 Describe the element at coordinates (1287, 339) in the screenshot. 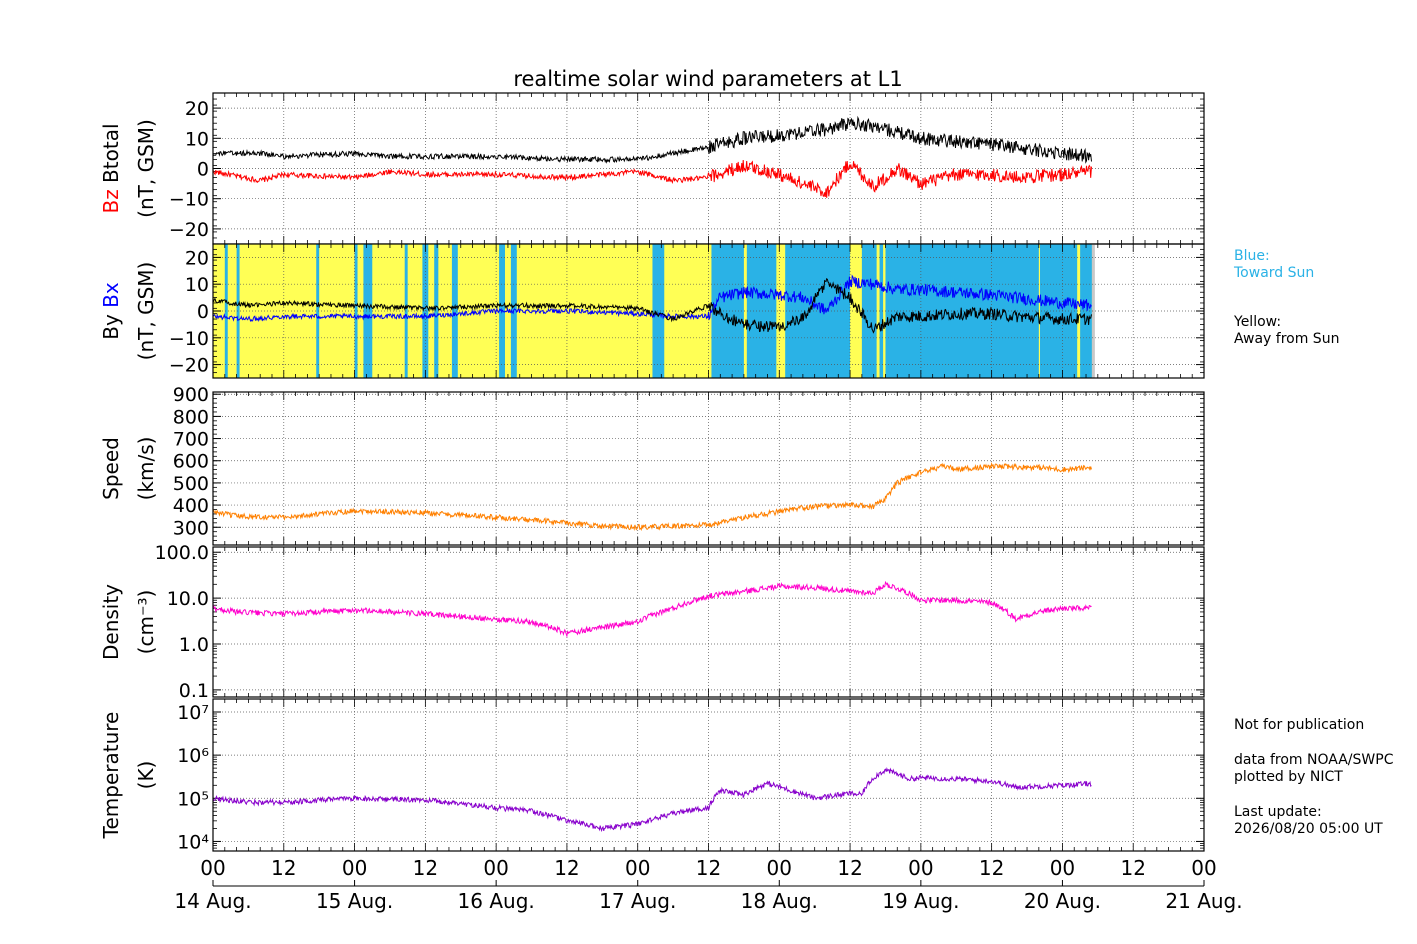

I see `legend-yellow-text: Away from Sun` at that location.